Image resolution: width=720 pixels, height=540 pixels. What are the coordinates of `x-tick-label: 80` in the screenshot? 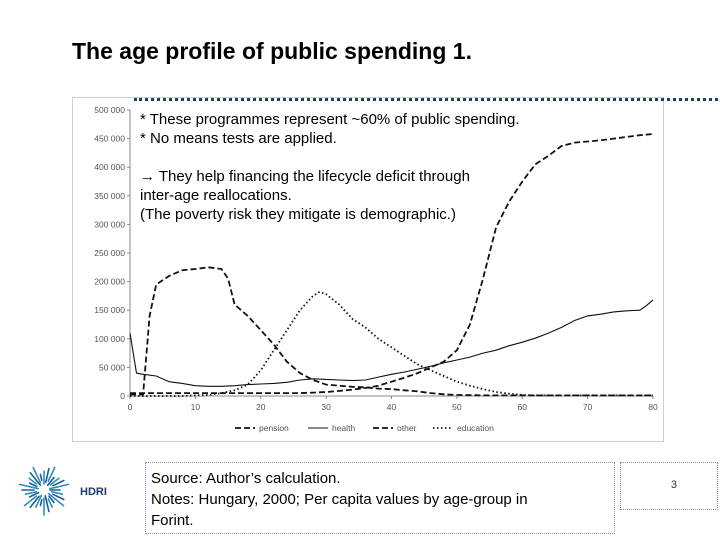 It's located at (653, 407).